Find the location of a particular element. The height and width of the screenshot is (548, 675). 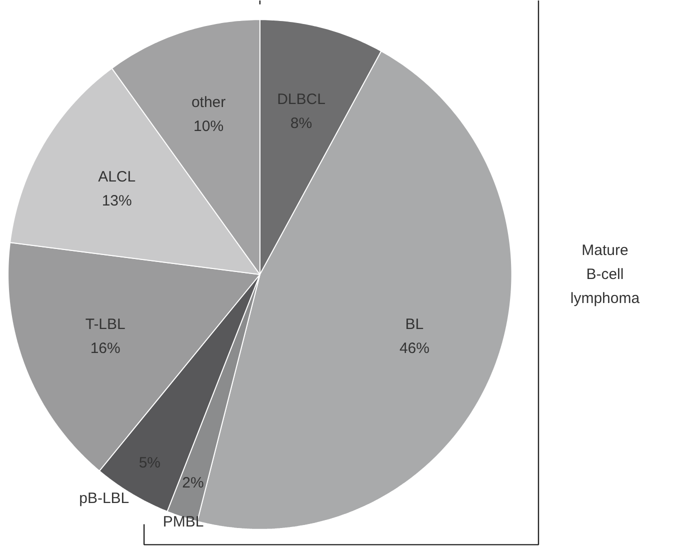

slice-label: other is located at coordinates (208, 103).